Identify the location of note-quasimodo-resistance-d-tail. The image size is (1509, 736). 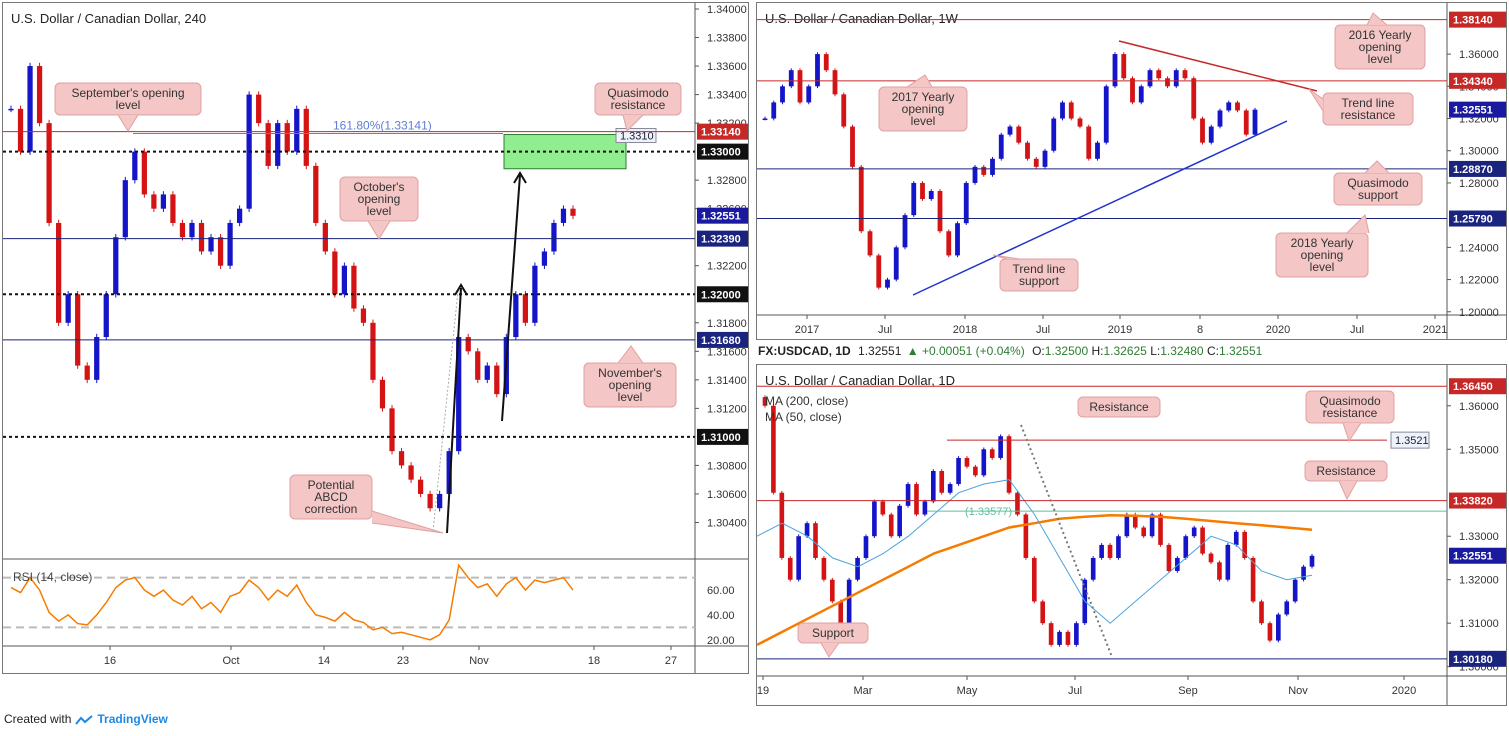
(1352, 432).